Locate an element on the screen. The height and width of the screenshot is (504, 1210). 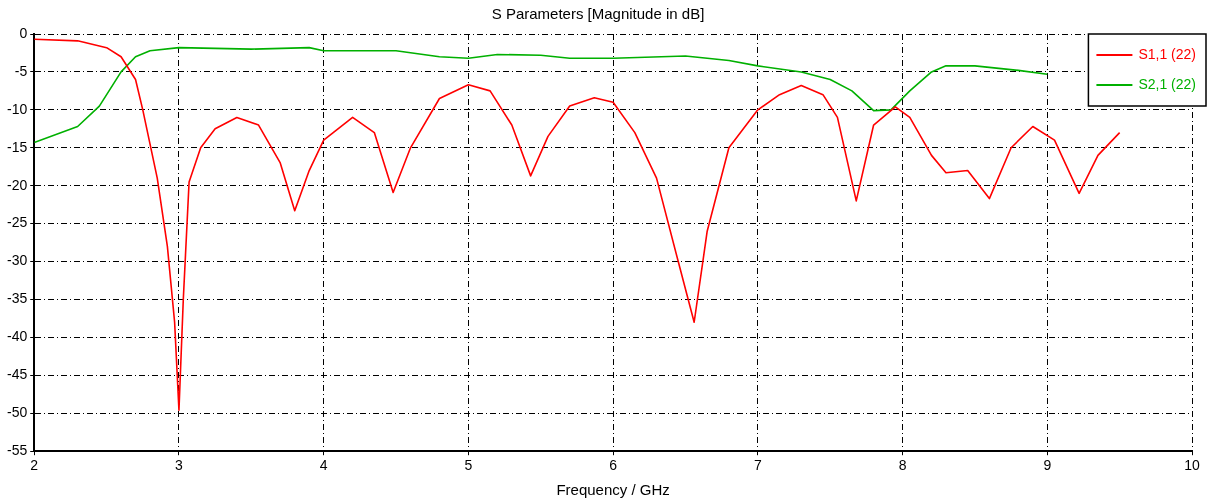
x-tick-label: 5 is located at coordinates (468, 465).